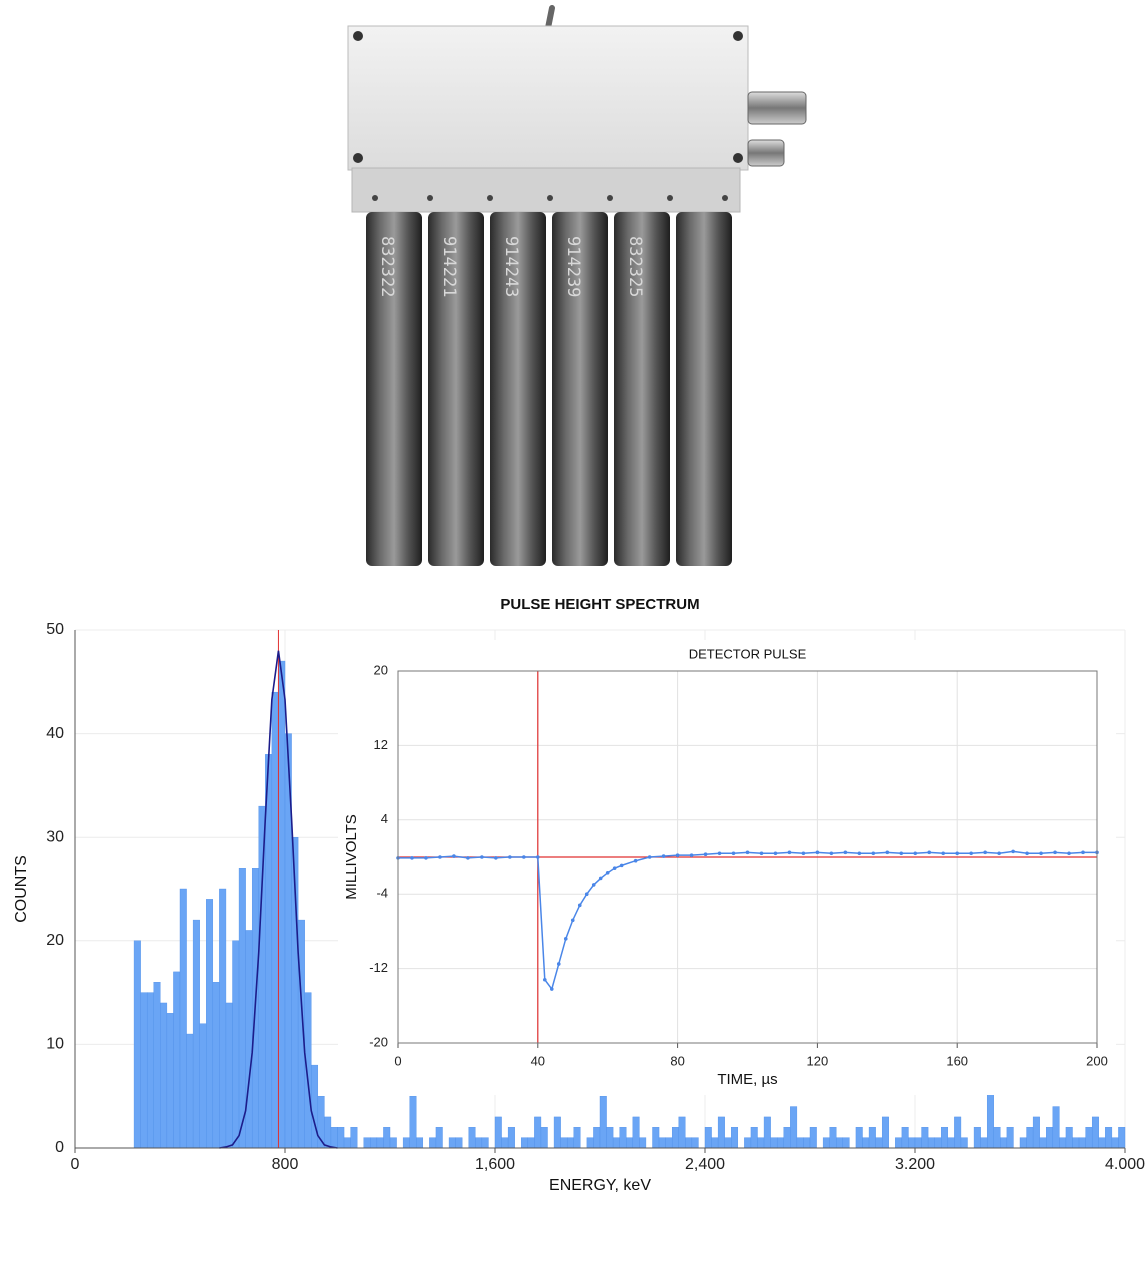 The image size is (1145, 1262). Describe the element at coordinates (747, 1079) in the screenshot. I see `x-axis-label: TIME, µs` at that location.